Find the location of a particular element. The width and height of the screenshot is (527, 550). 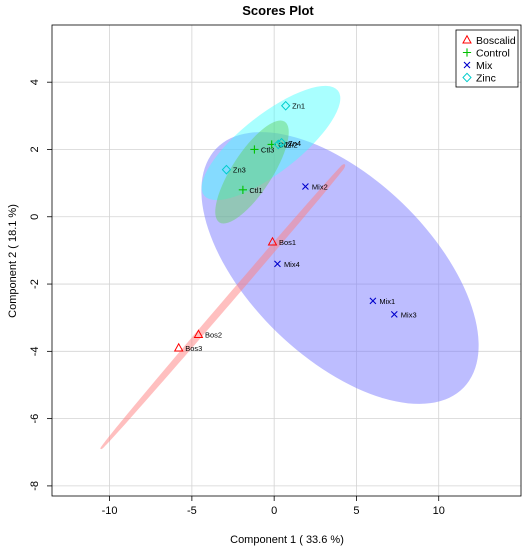

y-tick-label: 0 is located at coordinates (35, 217).